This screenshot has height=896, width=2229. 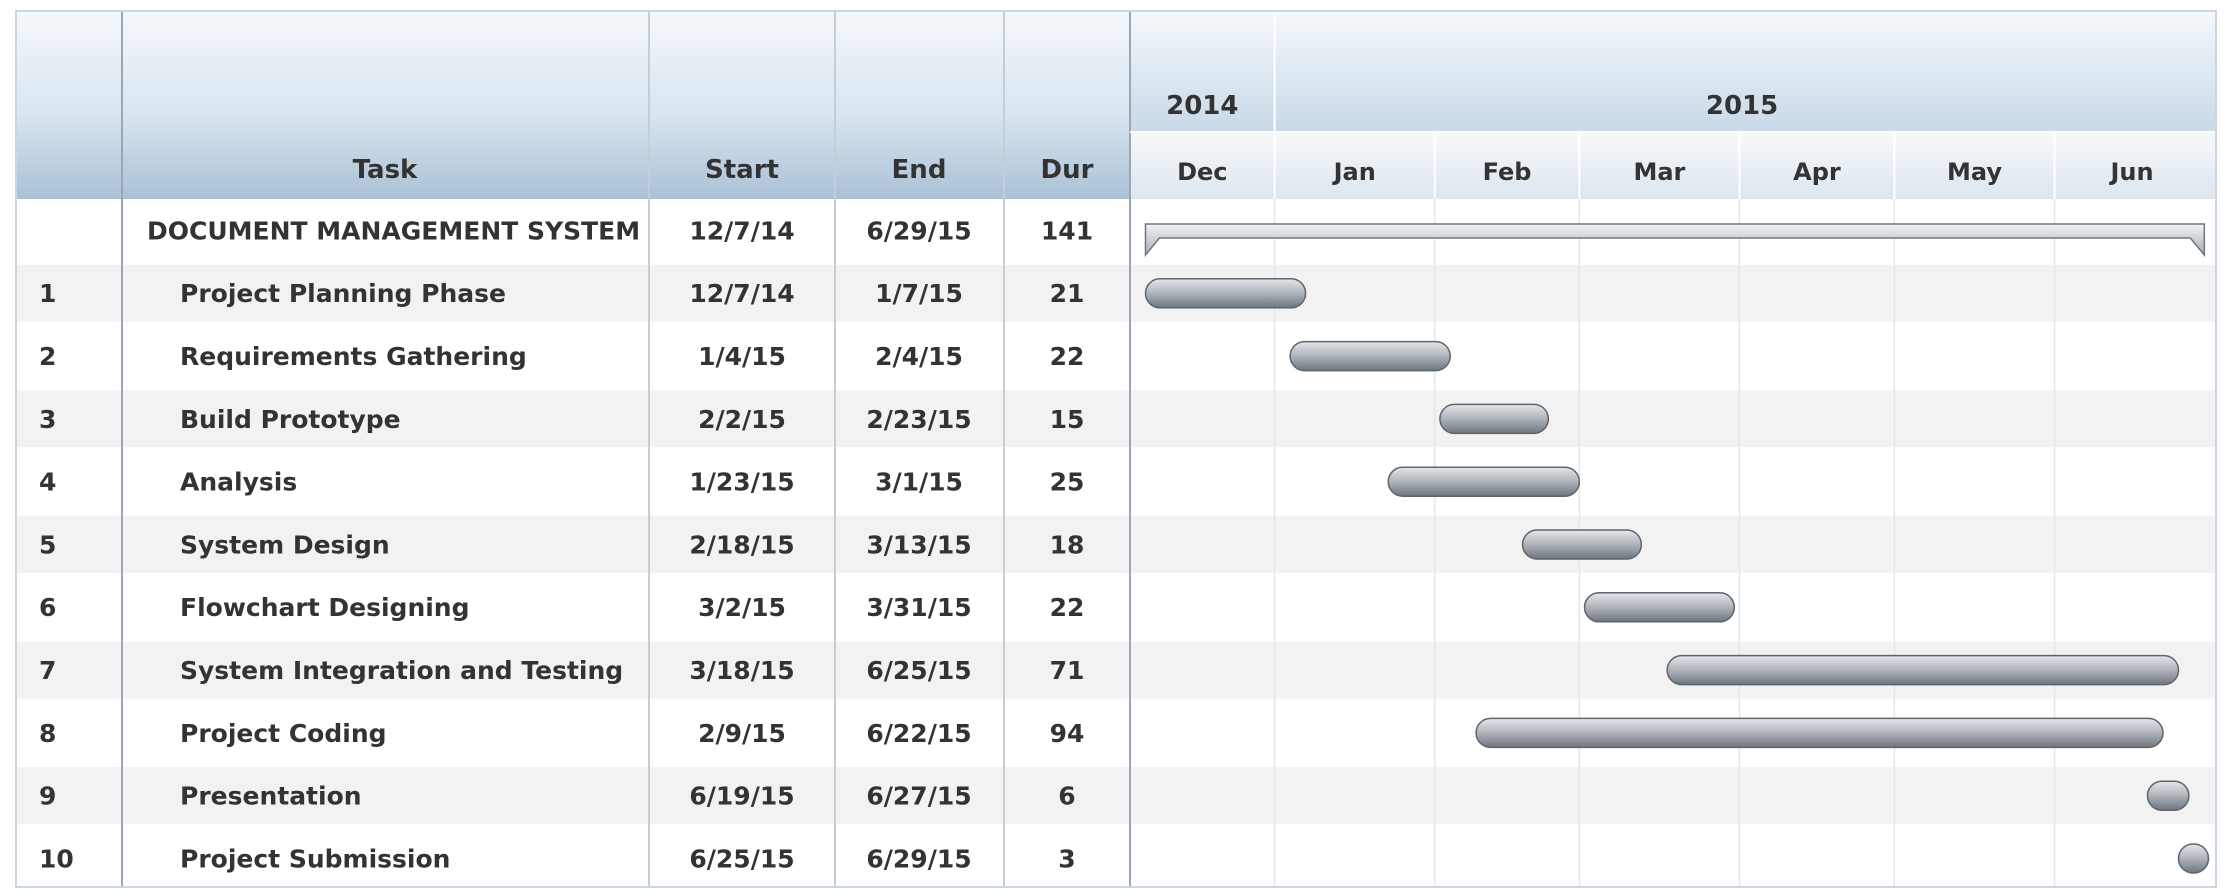 I want to click on task-number: 2, so click(x=47, y=356).